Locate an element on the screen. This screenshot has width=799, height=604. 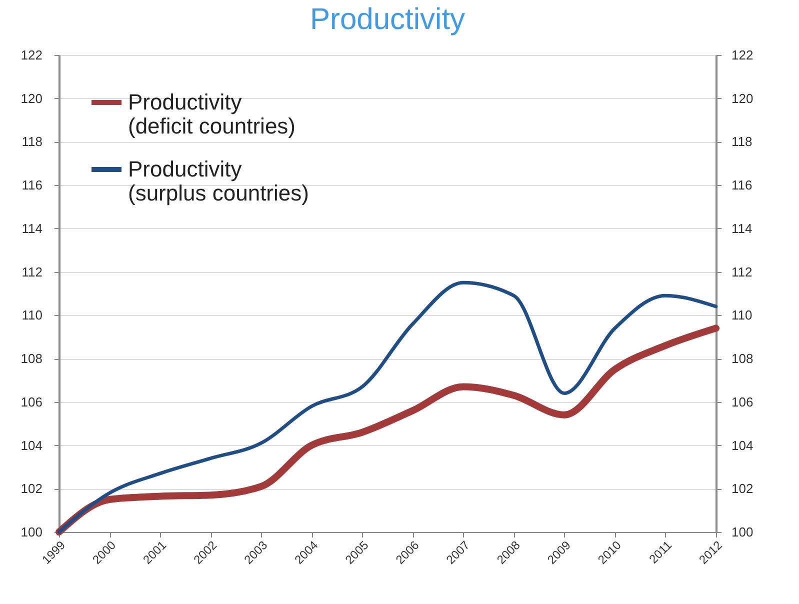
y-tick-label: 114 is located at coordinates (32, 228).